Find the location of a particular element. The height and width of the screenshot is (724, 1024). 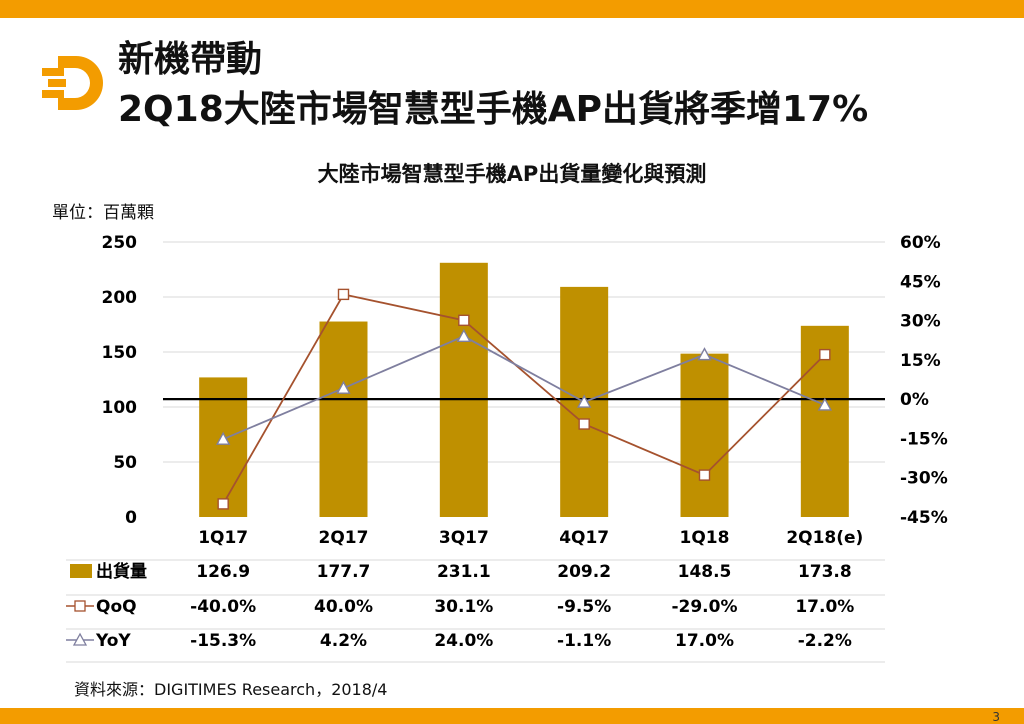

data-table-value: 126.9 is located at coordinates (223, 572).